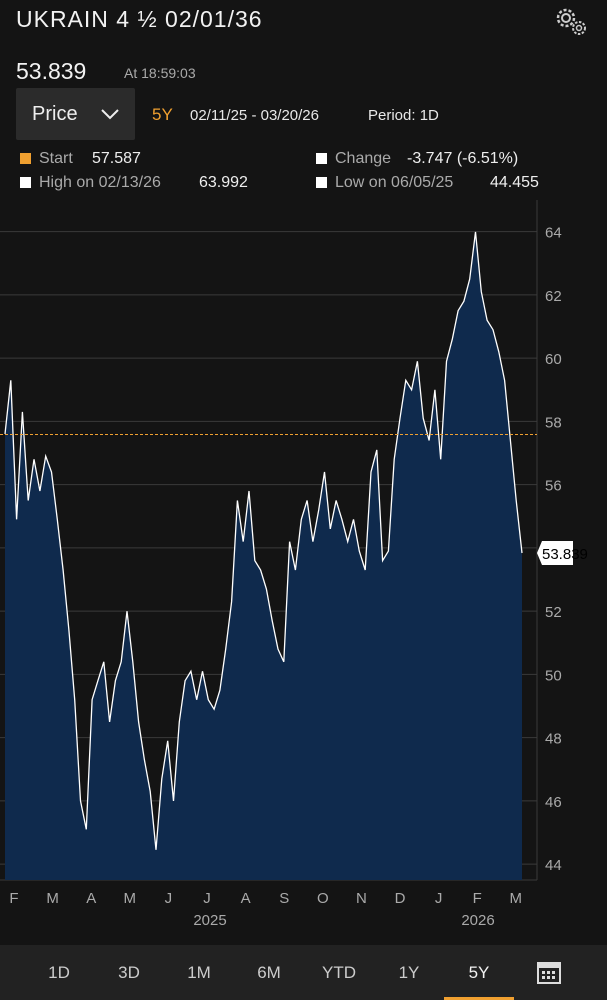  What do you see at coordinates (361, 898) in the screenshot?
I see `x-tick-label: N` at bounding box center [361, 898].